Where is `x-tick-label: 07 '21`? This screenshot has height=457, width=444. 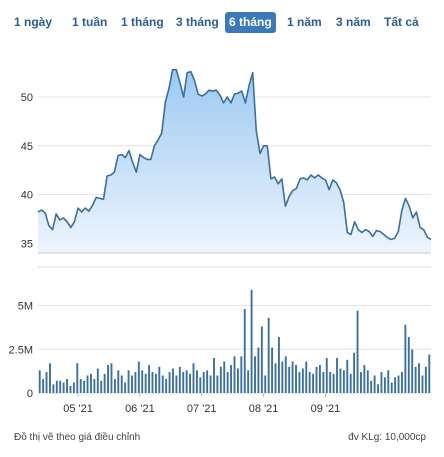
x-tick-label: 07 '21 is located at coordinates (202, 409).